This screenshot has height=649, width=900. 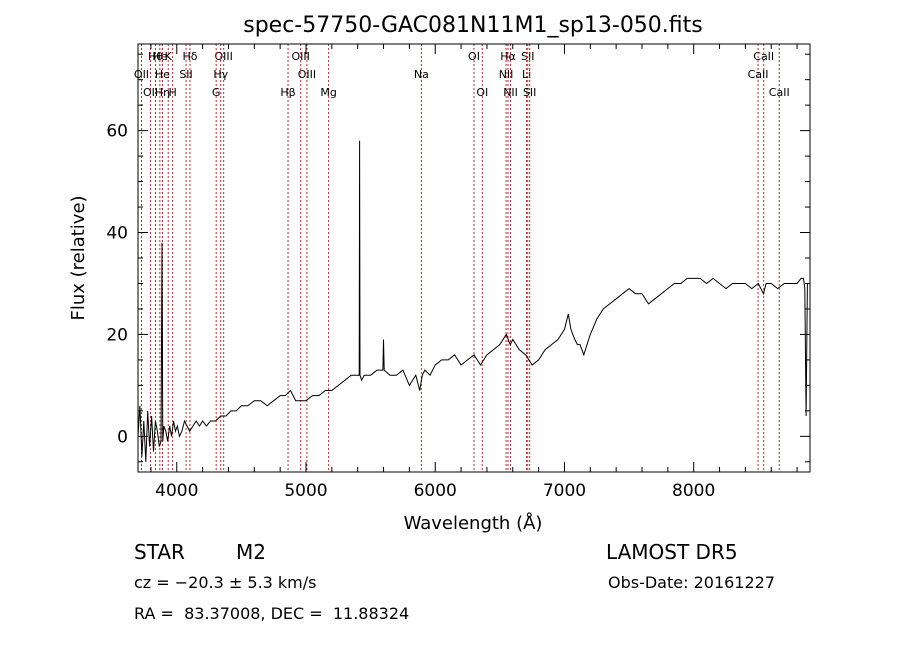 I want to click on y-tick-label: 0, so click(x=122, y=437).